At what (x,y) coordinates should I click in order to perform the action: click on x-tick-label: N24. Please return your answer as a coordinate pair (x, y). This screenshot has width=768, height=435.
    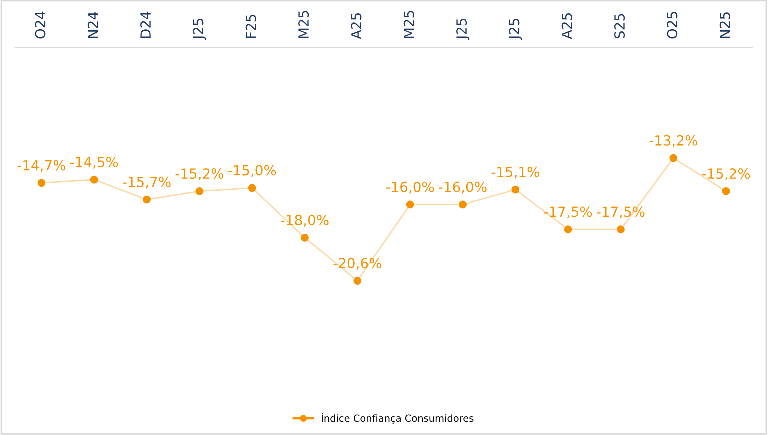
    Looking at the image, I should click on (93, 25).